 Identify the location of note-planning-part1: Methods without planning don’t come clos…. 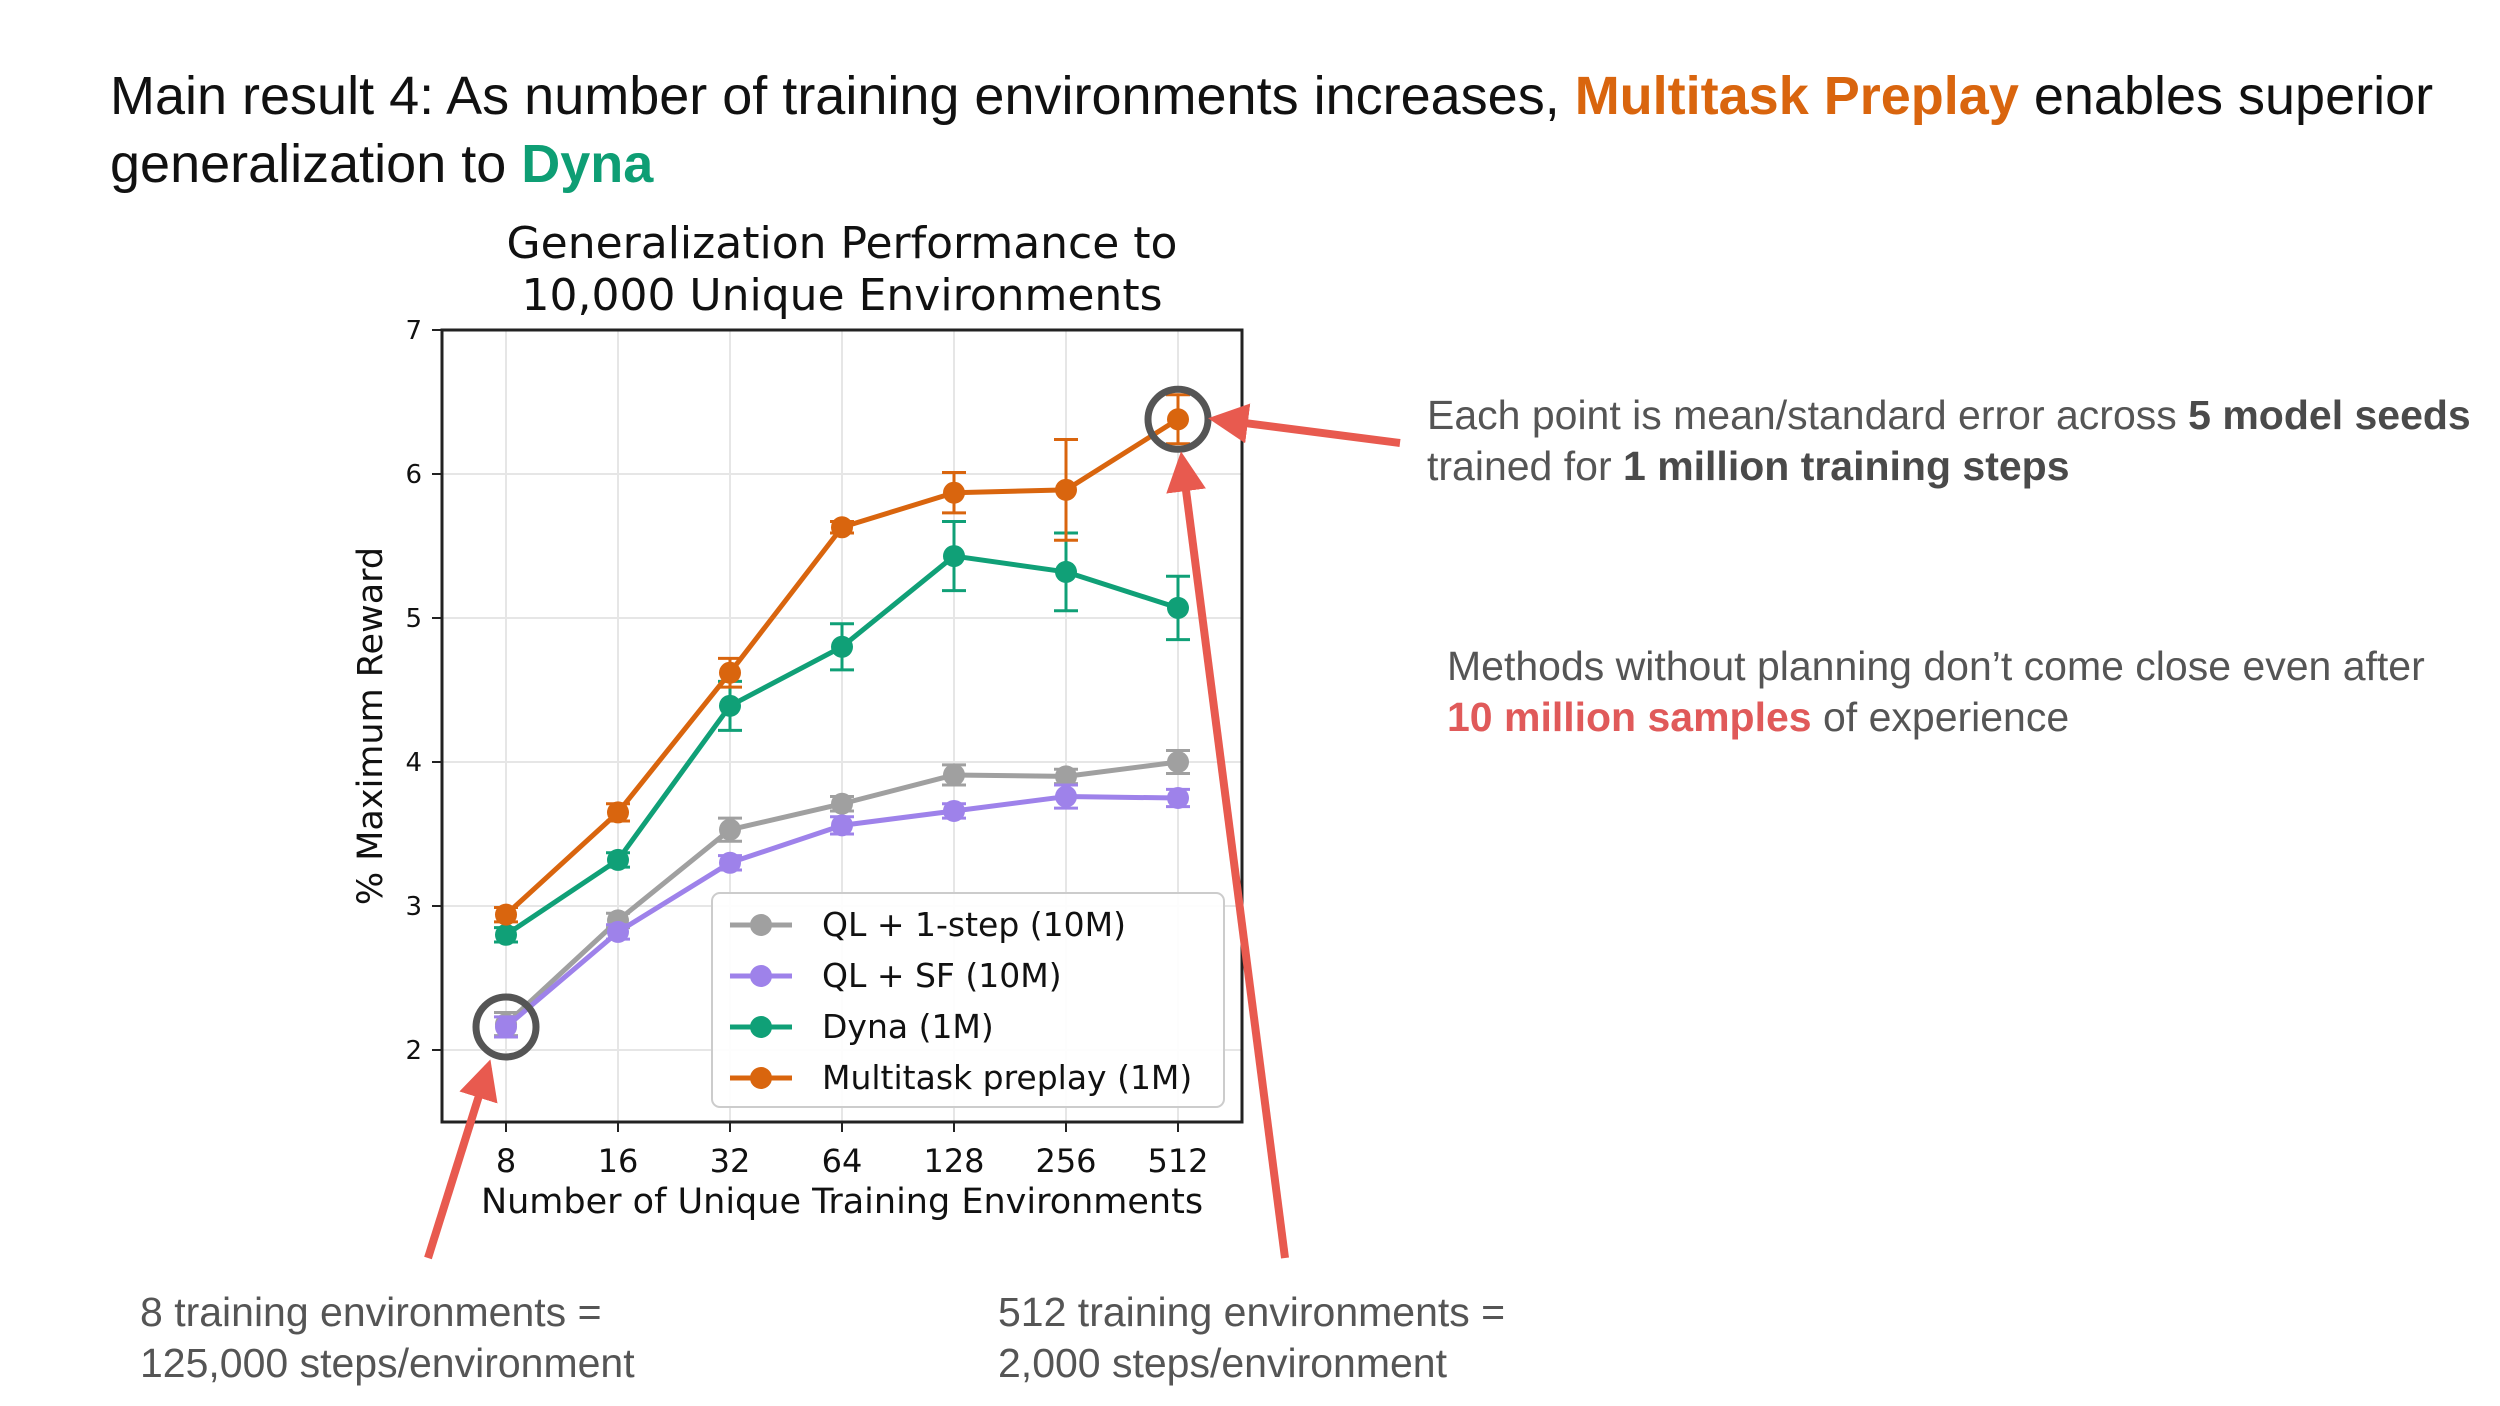
(1936, 666).